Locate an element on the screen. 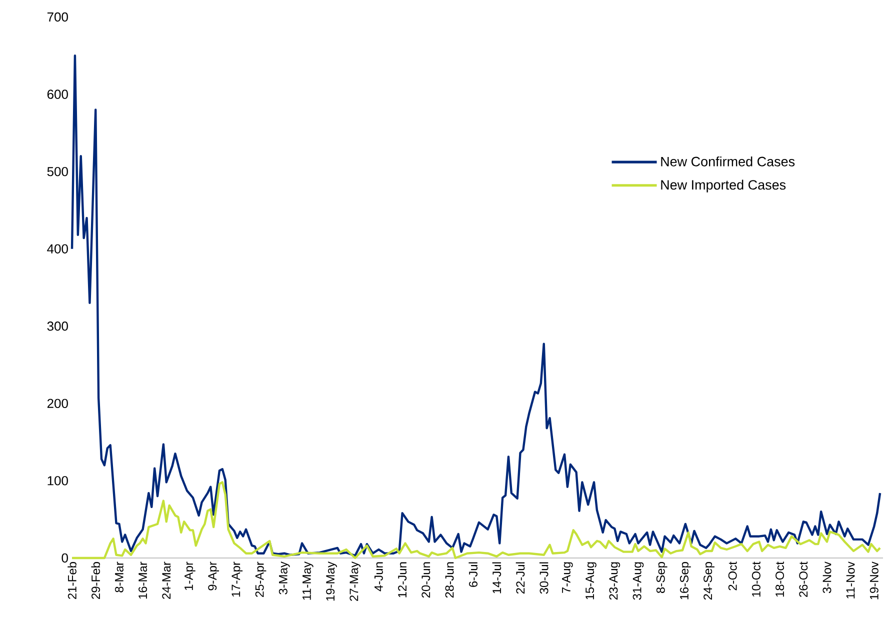  y-tick-label: 400 is located at coordinates (57, 249).